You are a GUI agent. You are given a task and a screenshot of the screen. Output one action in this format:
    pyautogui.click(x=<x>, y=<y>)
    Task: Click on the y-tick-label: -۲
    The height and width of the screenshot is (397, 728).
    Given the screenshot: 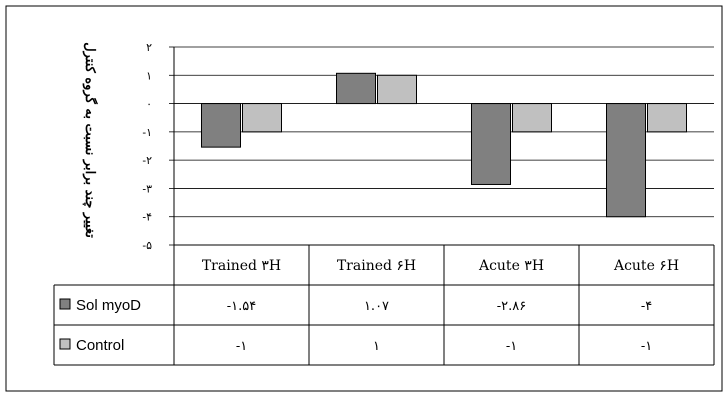 What is the action you would take?
    pyautogui.click(x=147, y=160)
    